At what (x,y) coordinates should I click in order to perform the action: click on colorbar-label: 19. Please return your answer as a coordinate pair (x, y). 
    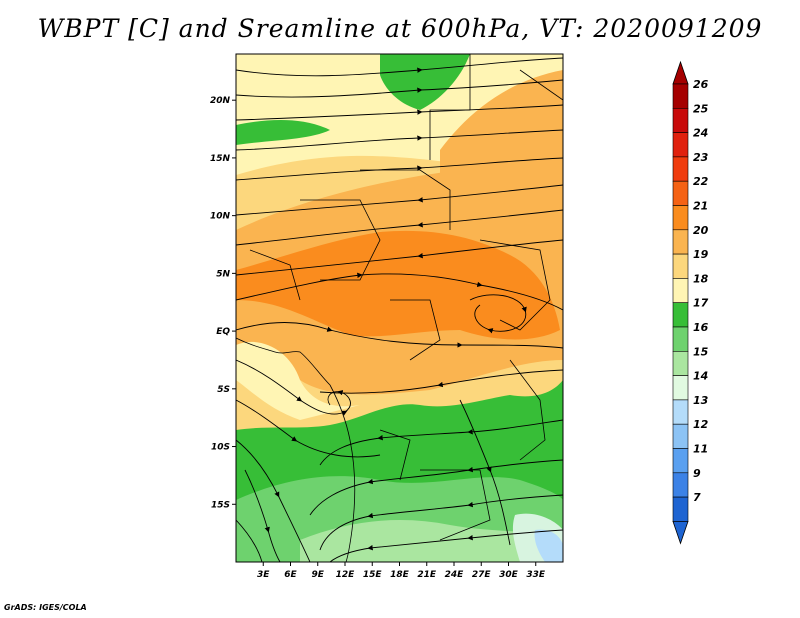
    Looking at the image, I should click on (701, 254).